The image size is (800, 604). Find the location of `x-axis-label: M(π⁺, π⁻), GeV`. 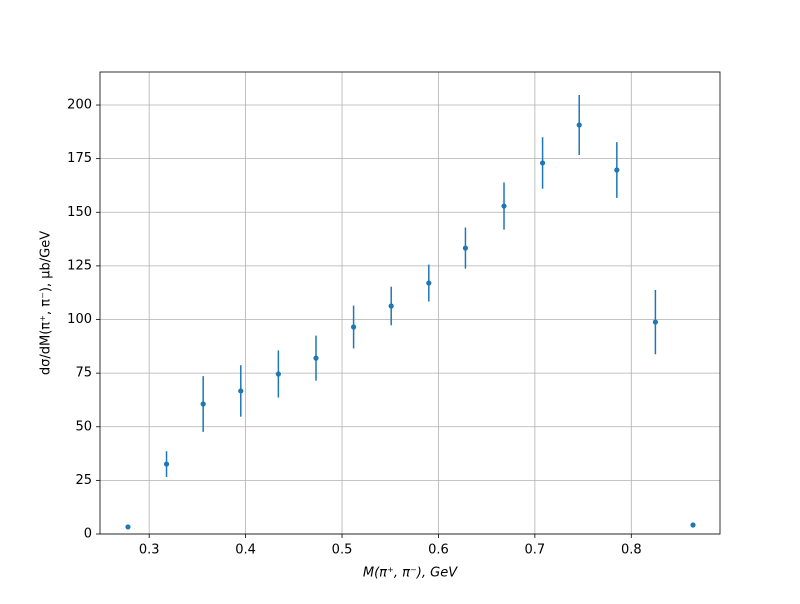

x-axis-label: M(π⁺, π⁻), GeV is located at coordinates (410, 573).